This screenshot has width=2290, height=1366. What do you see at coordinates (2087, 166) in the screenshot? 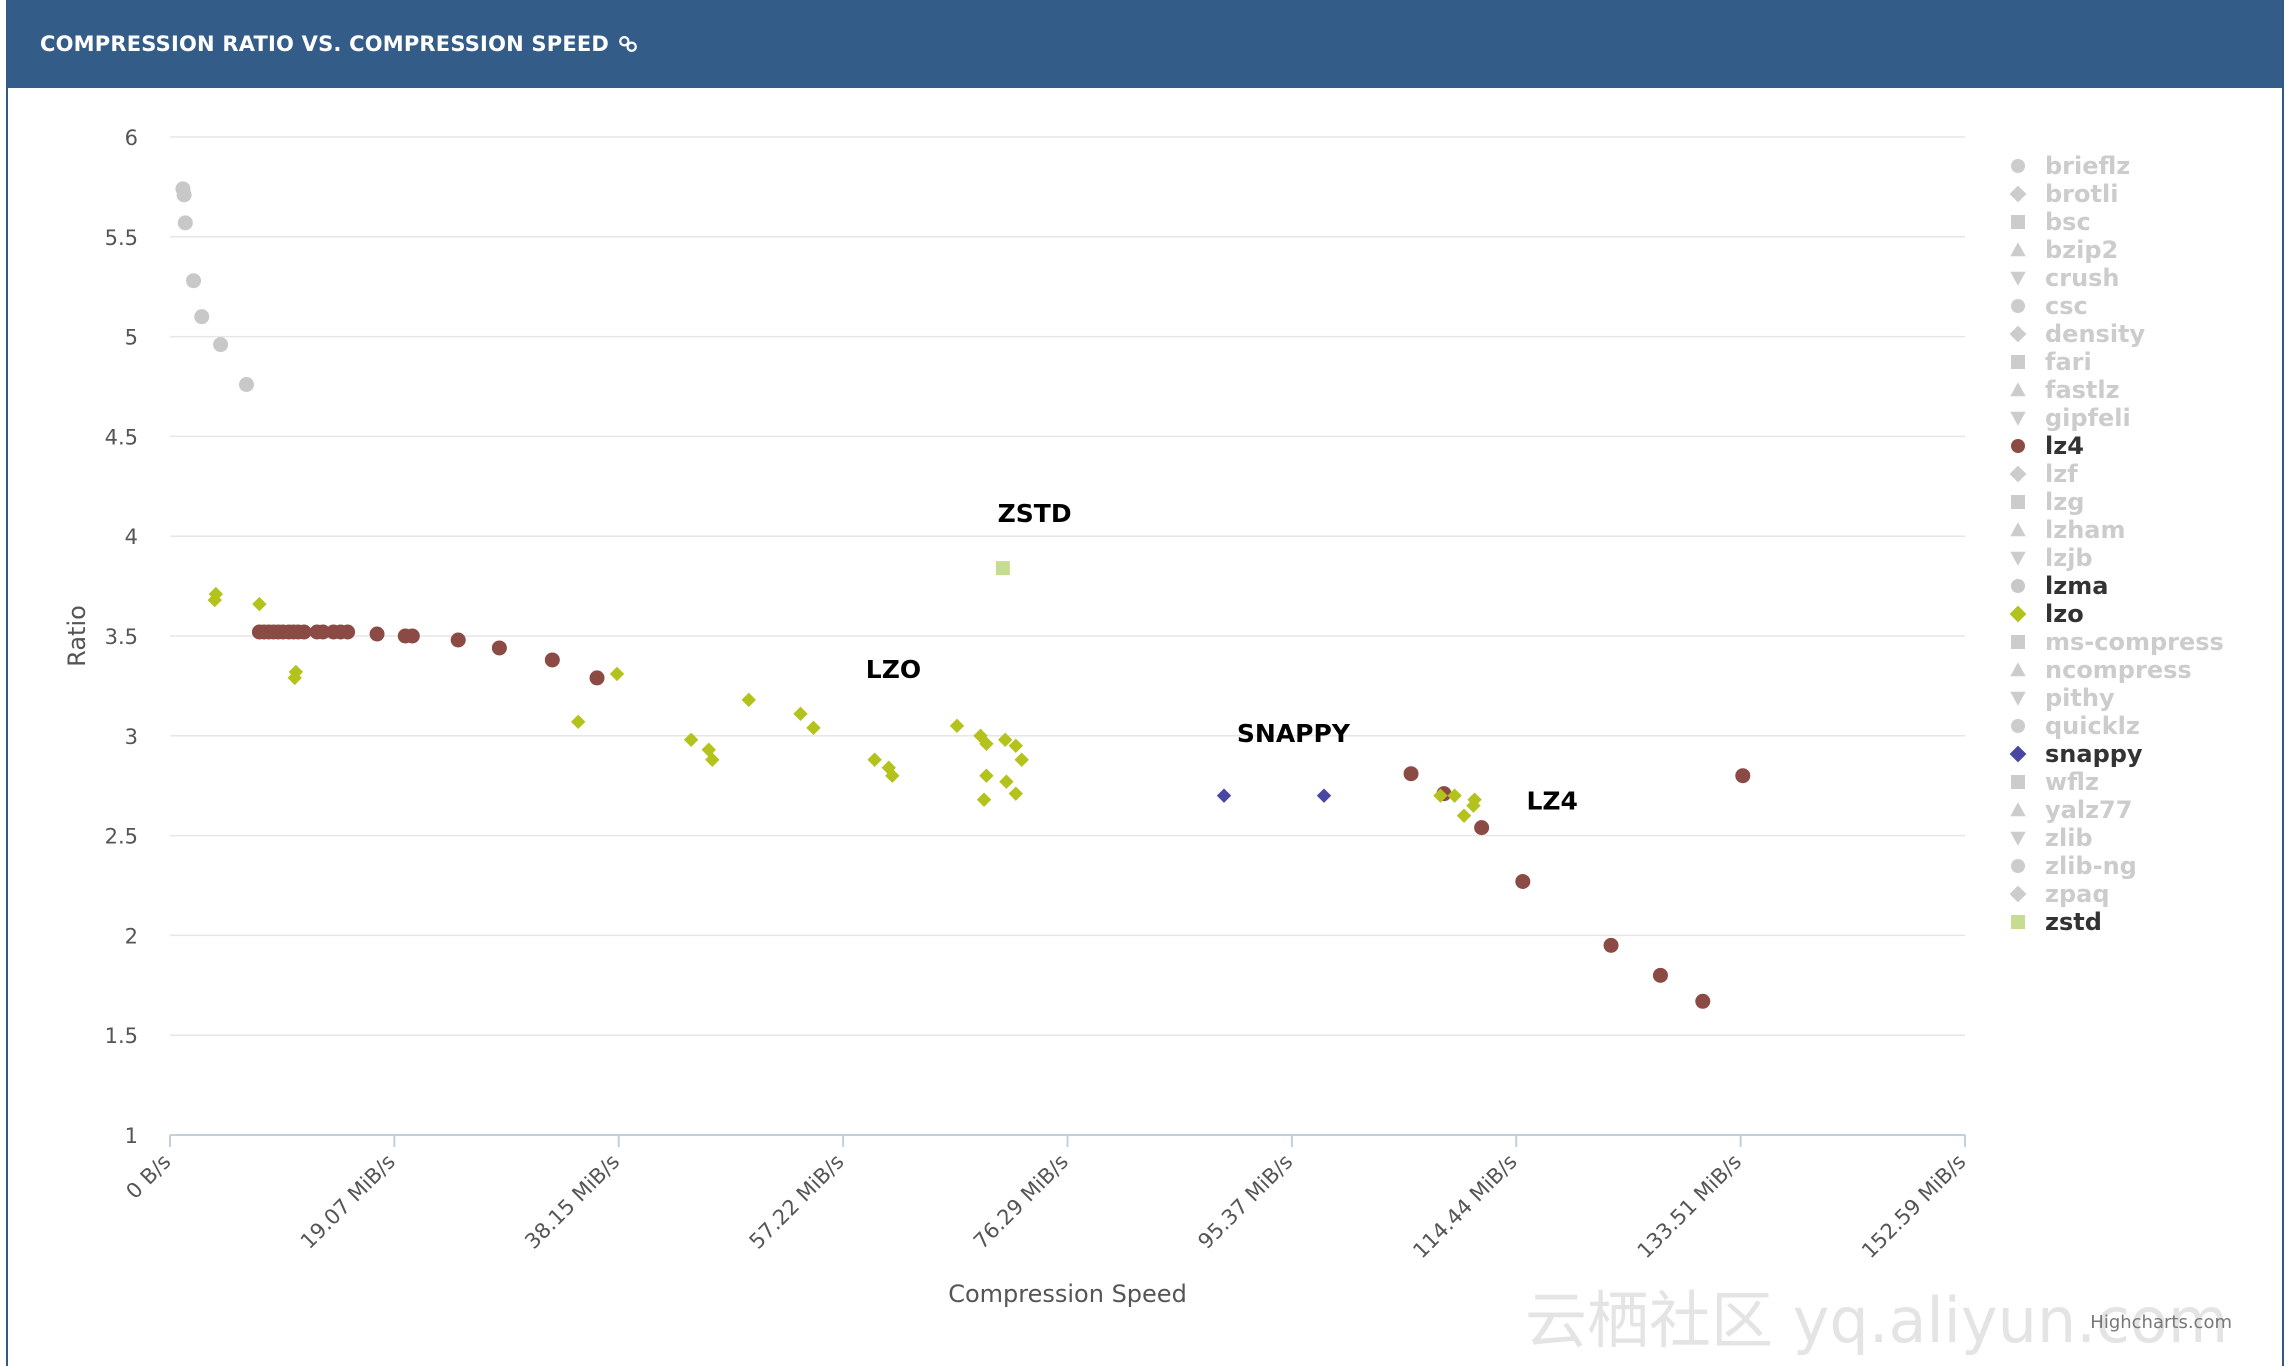
I see `legend-item-brieflz: brieflz` at bounding box center [2087, 166].